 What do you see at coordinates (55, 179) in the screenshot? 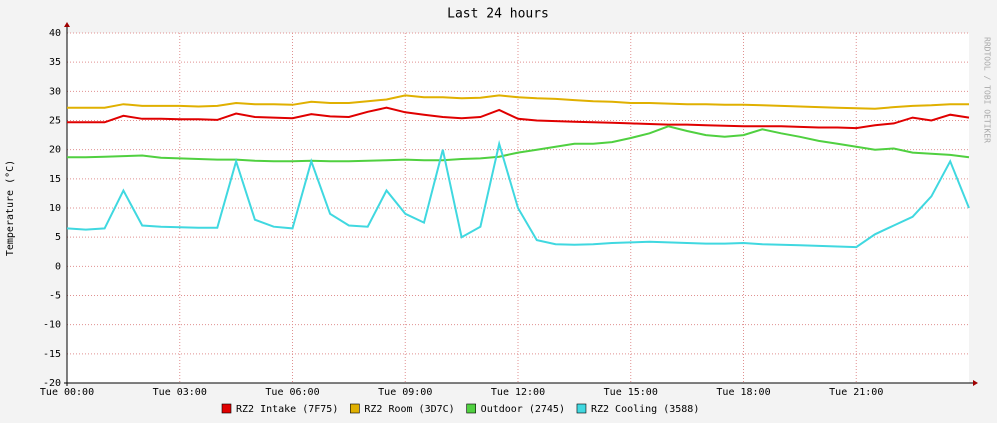
I see `y-tick-label: 15` at bounding box center [55, 179].